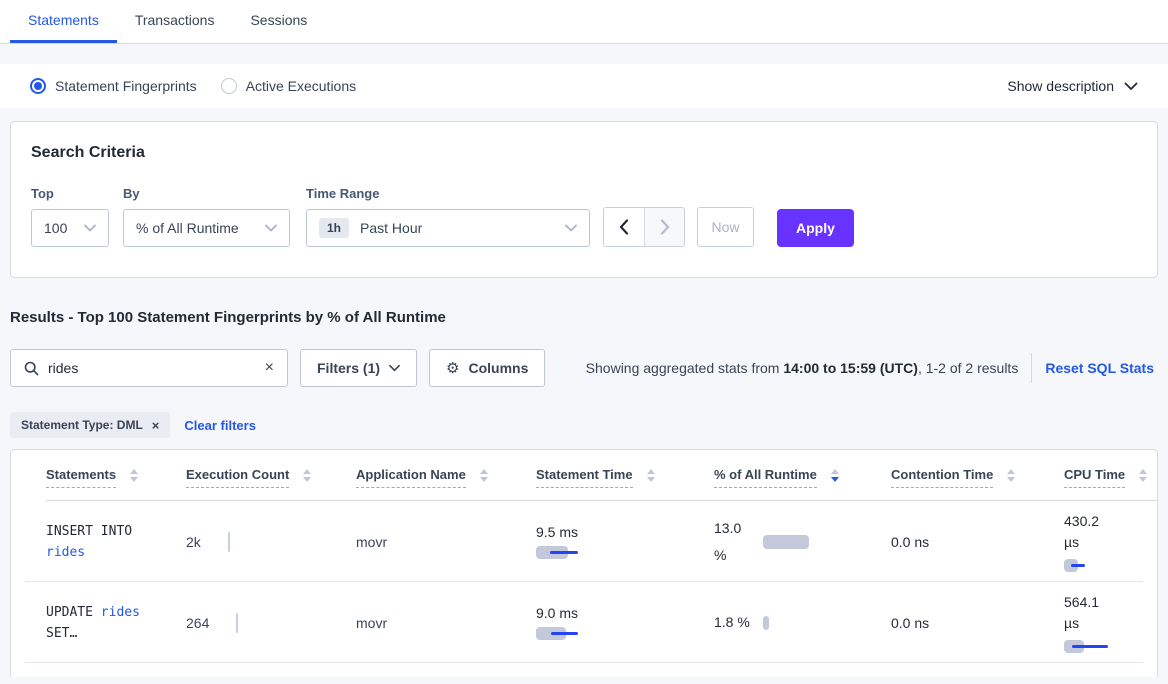  What do you see at coordinates (1110, 622) in the screenshot?
I see `cpu-time-cell: 564.1 µs` at bounding box center [1110, 622].